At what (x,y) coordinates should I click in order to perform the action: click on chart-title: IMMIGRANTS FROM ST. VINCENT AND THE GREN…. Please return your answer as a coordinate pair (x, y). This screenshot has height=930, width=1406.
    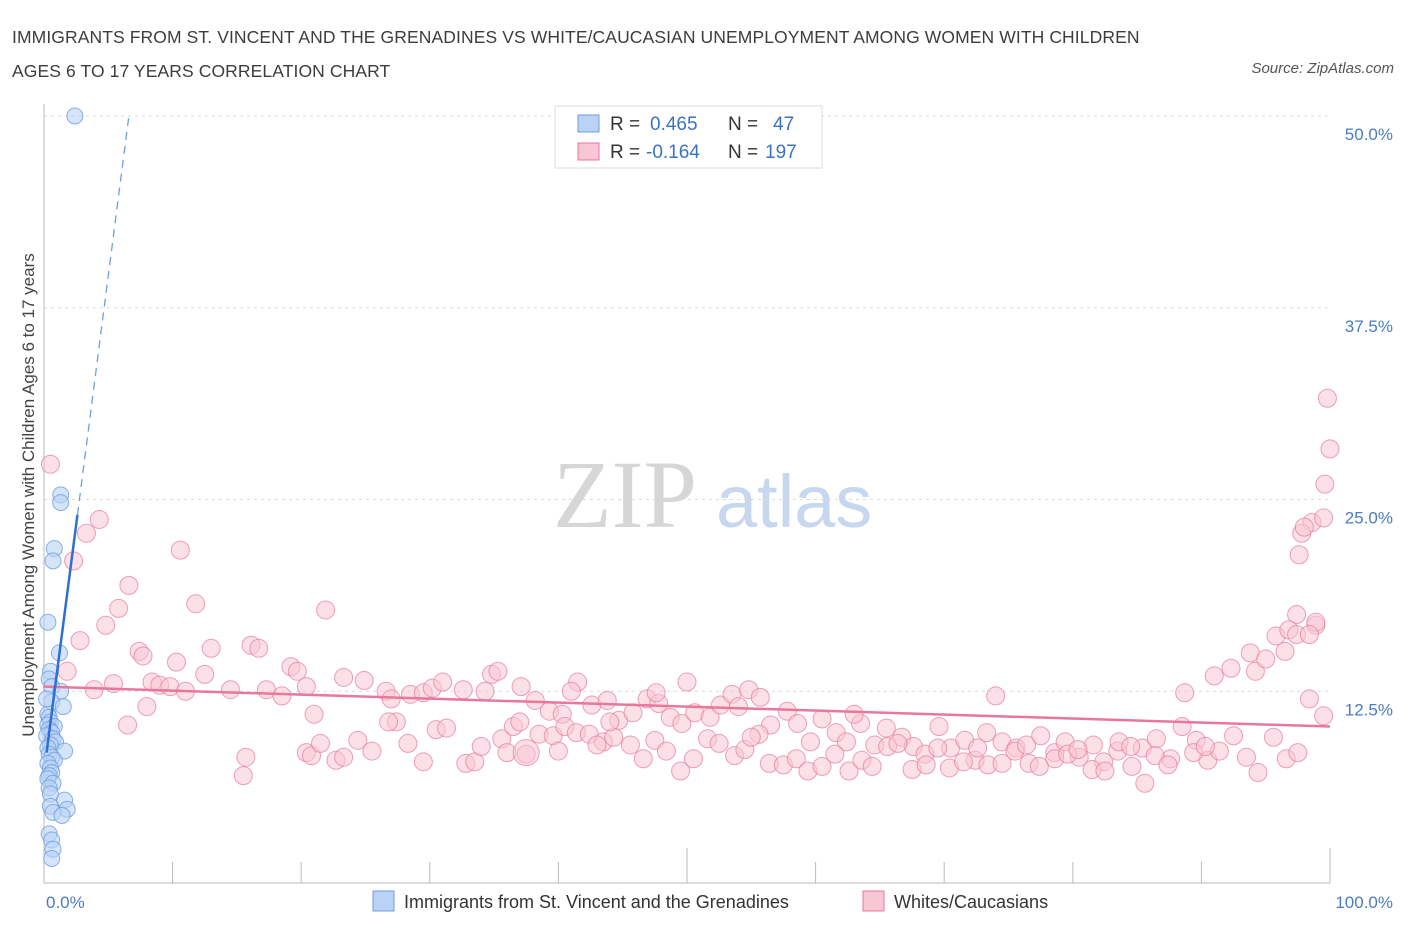
    Looking at the image, I should click on (576, 54).